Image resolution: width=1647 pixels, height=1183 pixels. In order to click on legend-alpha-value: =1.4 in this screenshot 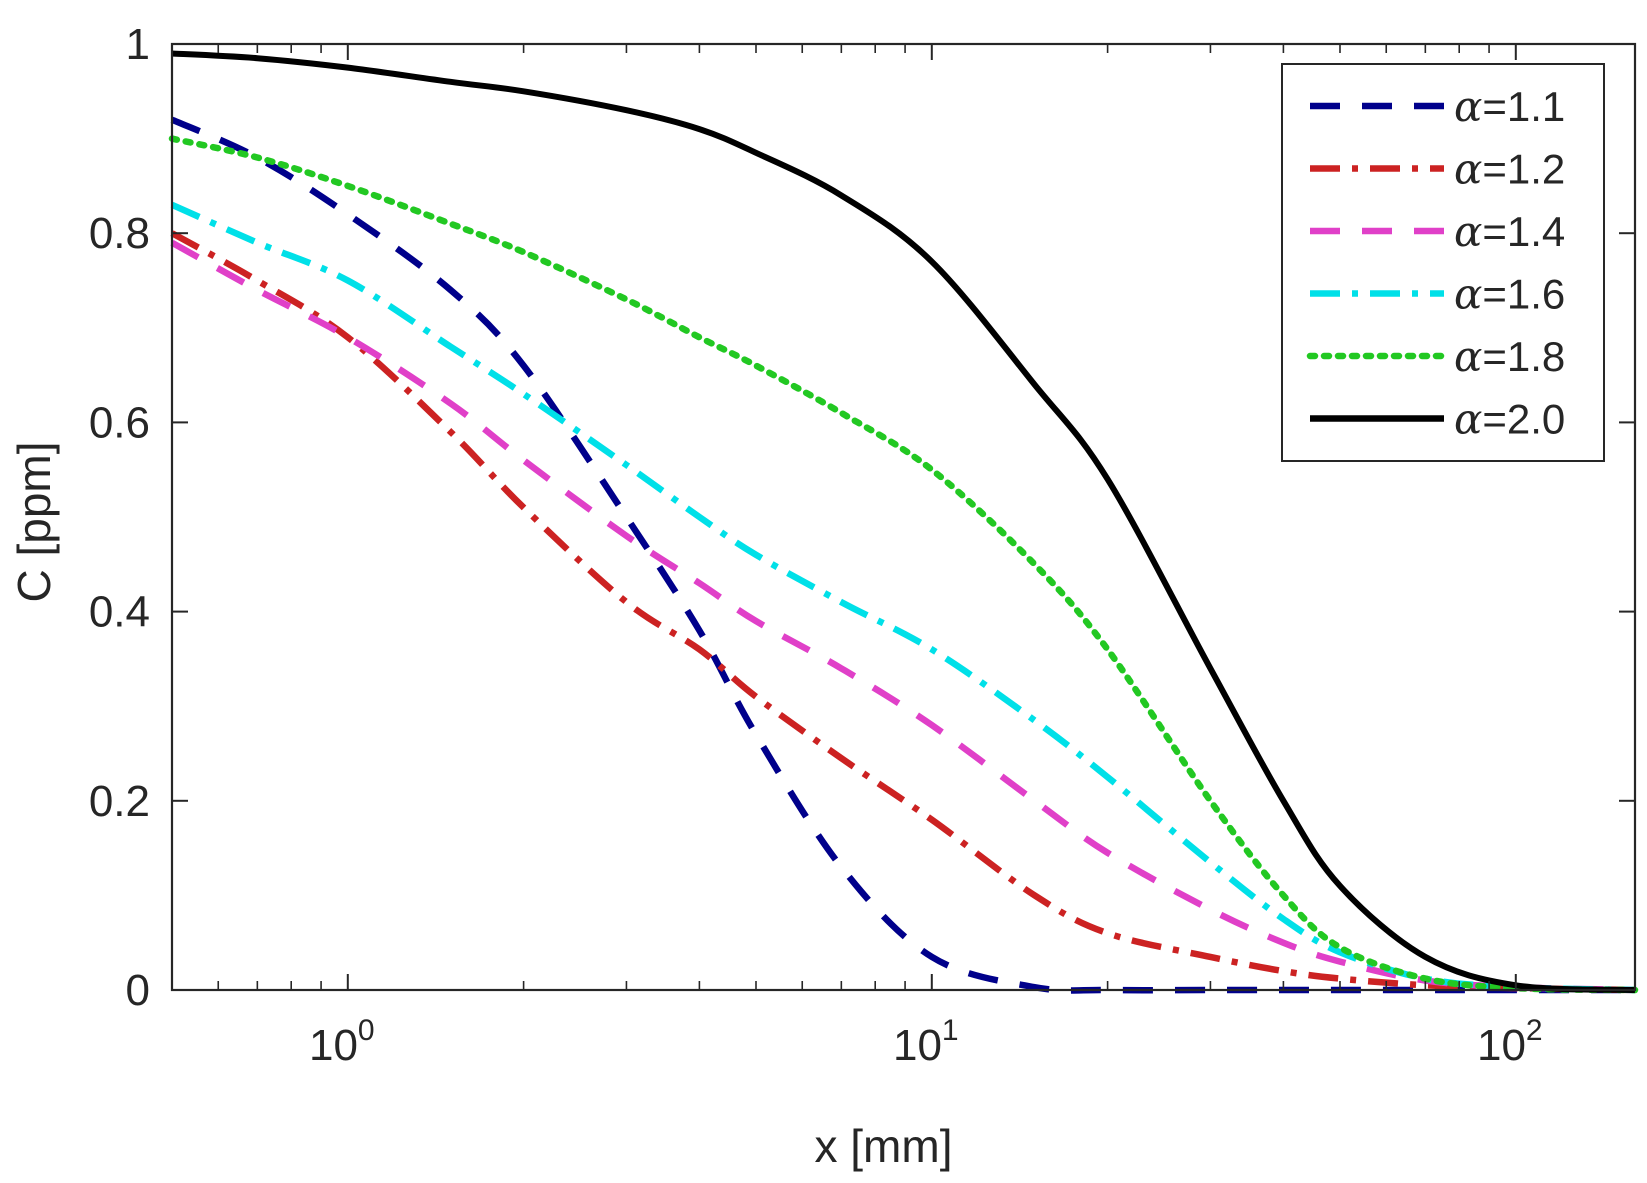, I will do `click(1523, 231)`.